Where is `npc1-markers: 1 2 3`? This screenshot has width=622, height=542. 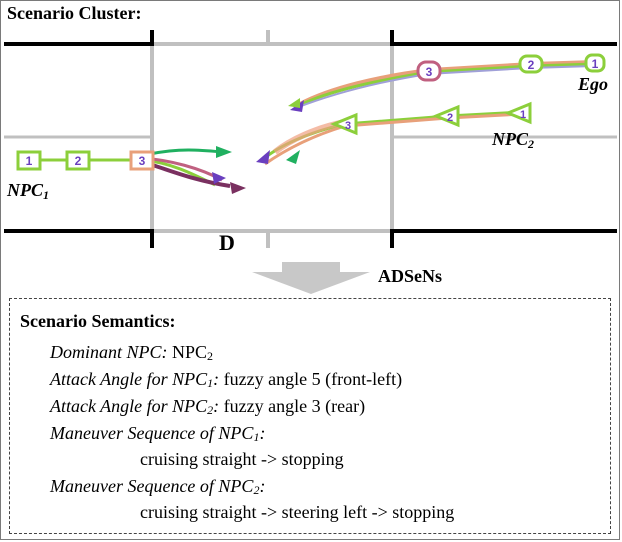 npc1-markers: 1 2 3 is located at coordinates (85, 160).